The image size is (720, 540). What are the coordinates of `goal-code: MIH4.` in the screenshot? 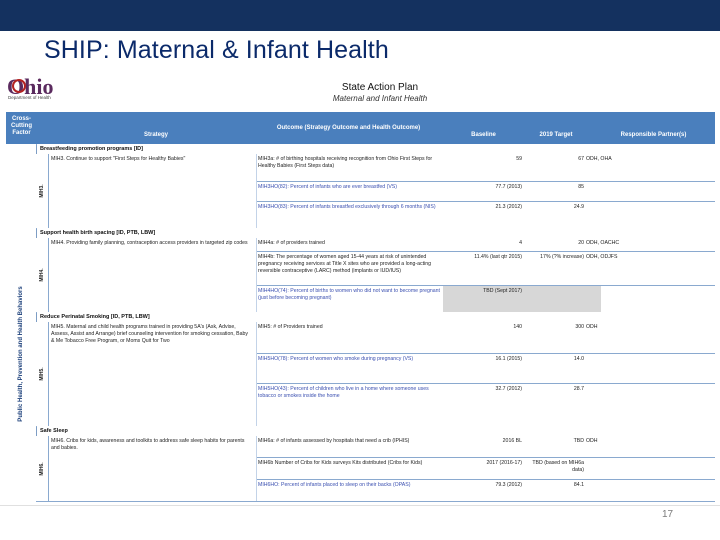 It's located at (42, 275).